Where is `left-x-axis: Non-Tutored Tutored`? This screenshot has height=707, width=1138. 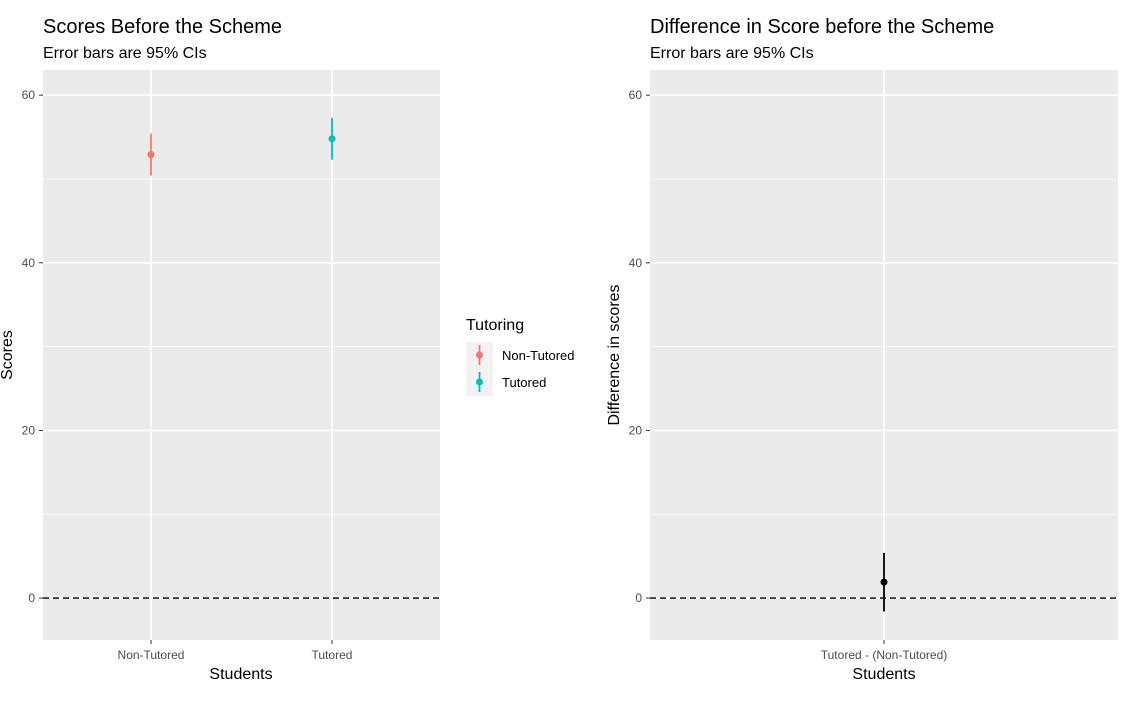
left-x-axis: Non-Tutored Tutored is located at coordinates (235, 651).